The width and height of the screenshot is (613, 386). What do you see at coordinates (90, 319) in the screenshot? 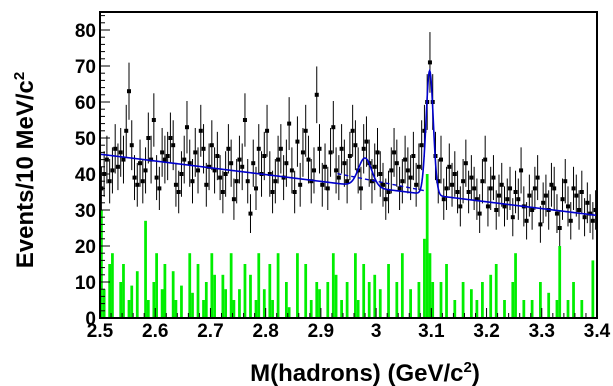
I see `y-tick-label: 0` at bounding box center [90, 319].